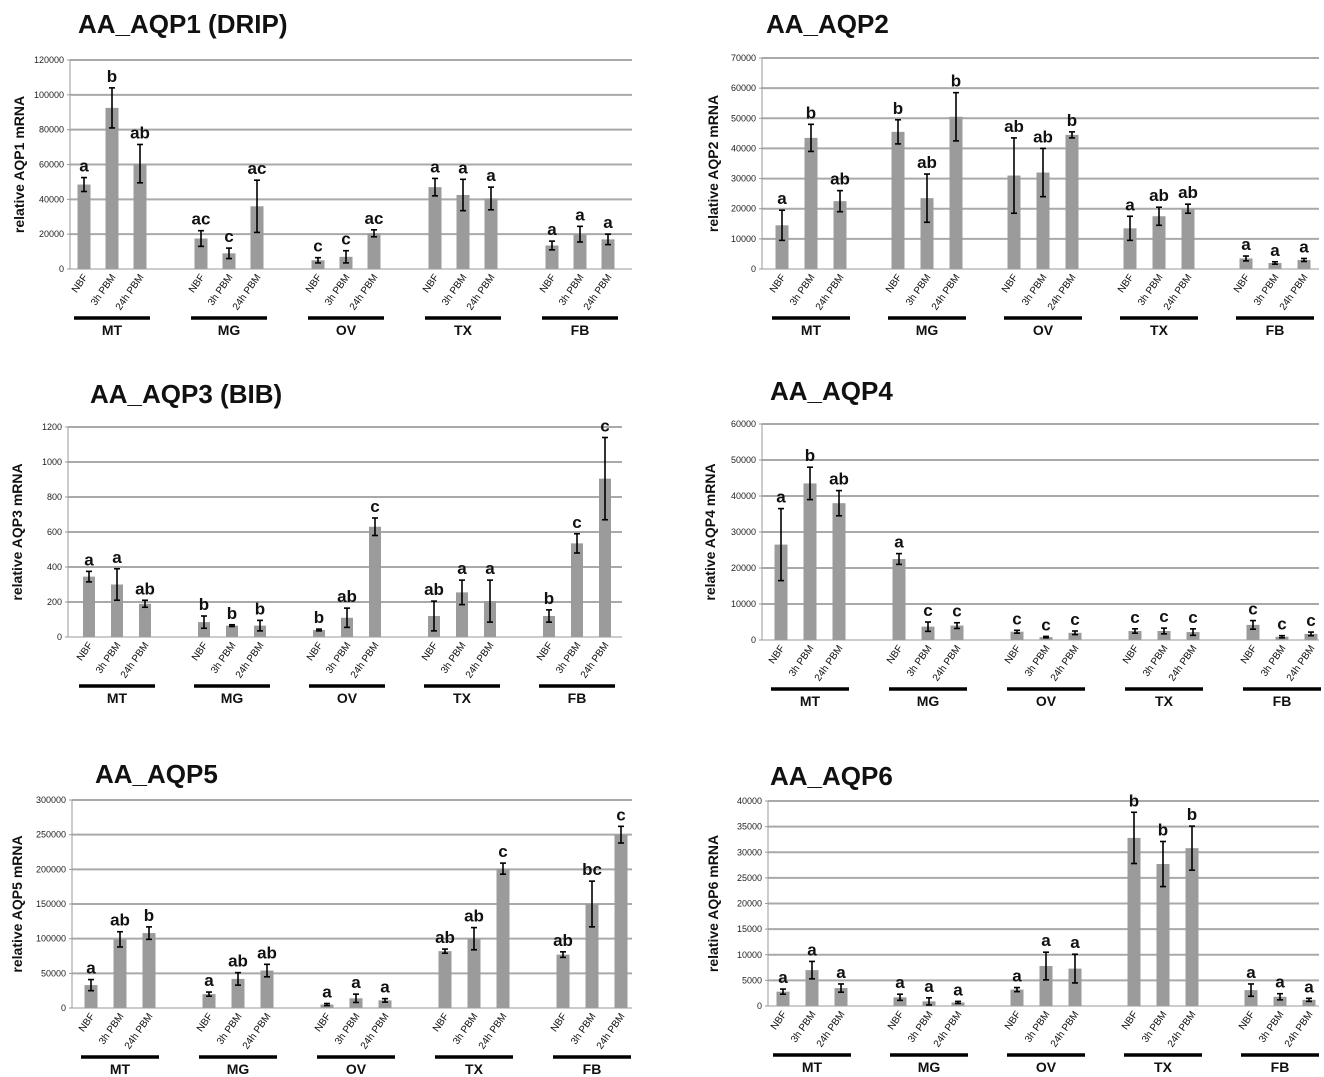 This screenshot has height=1077, width=1324. I want to click on chart-title: AA_AQP2, so click(827, 24).